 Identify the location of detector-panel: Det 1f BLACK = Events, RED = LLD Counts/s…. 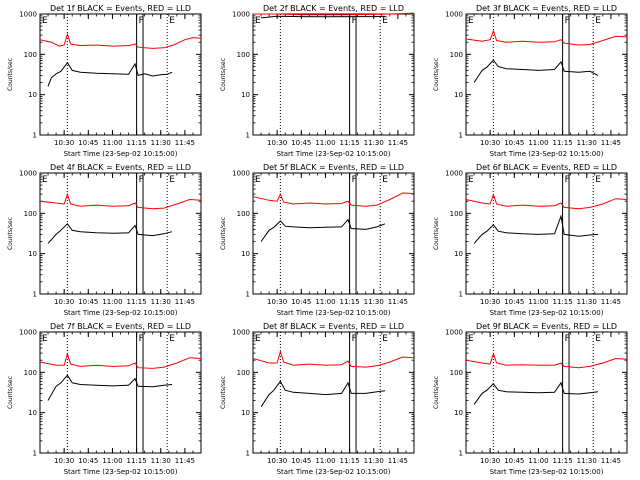
(104, 81).